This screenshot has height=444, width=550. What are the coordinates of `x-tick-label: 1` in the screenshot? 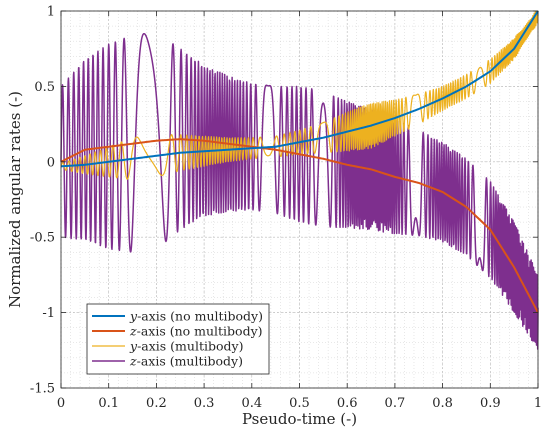 It's located at (538, 403).